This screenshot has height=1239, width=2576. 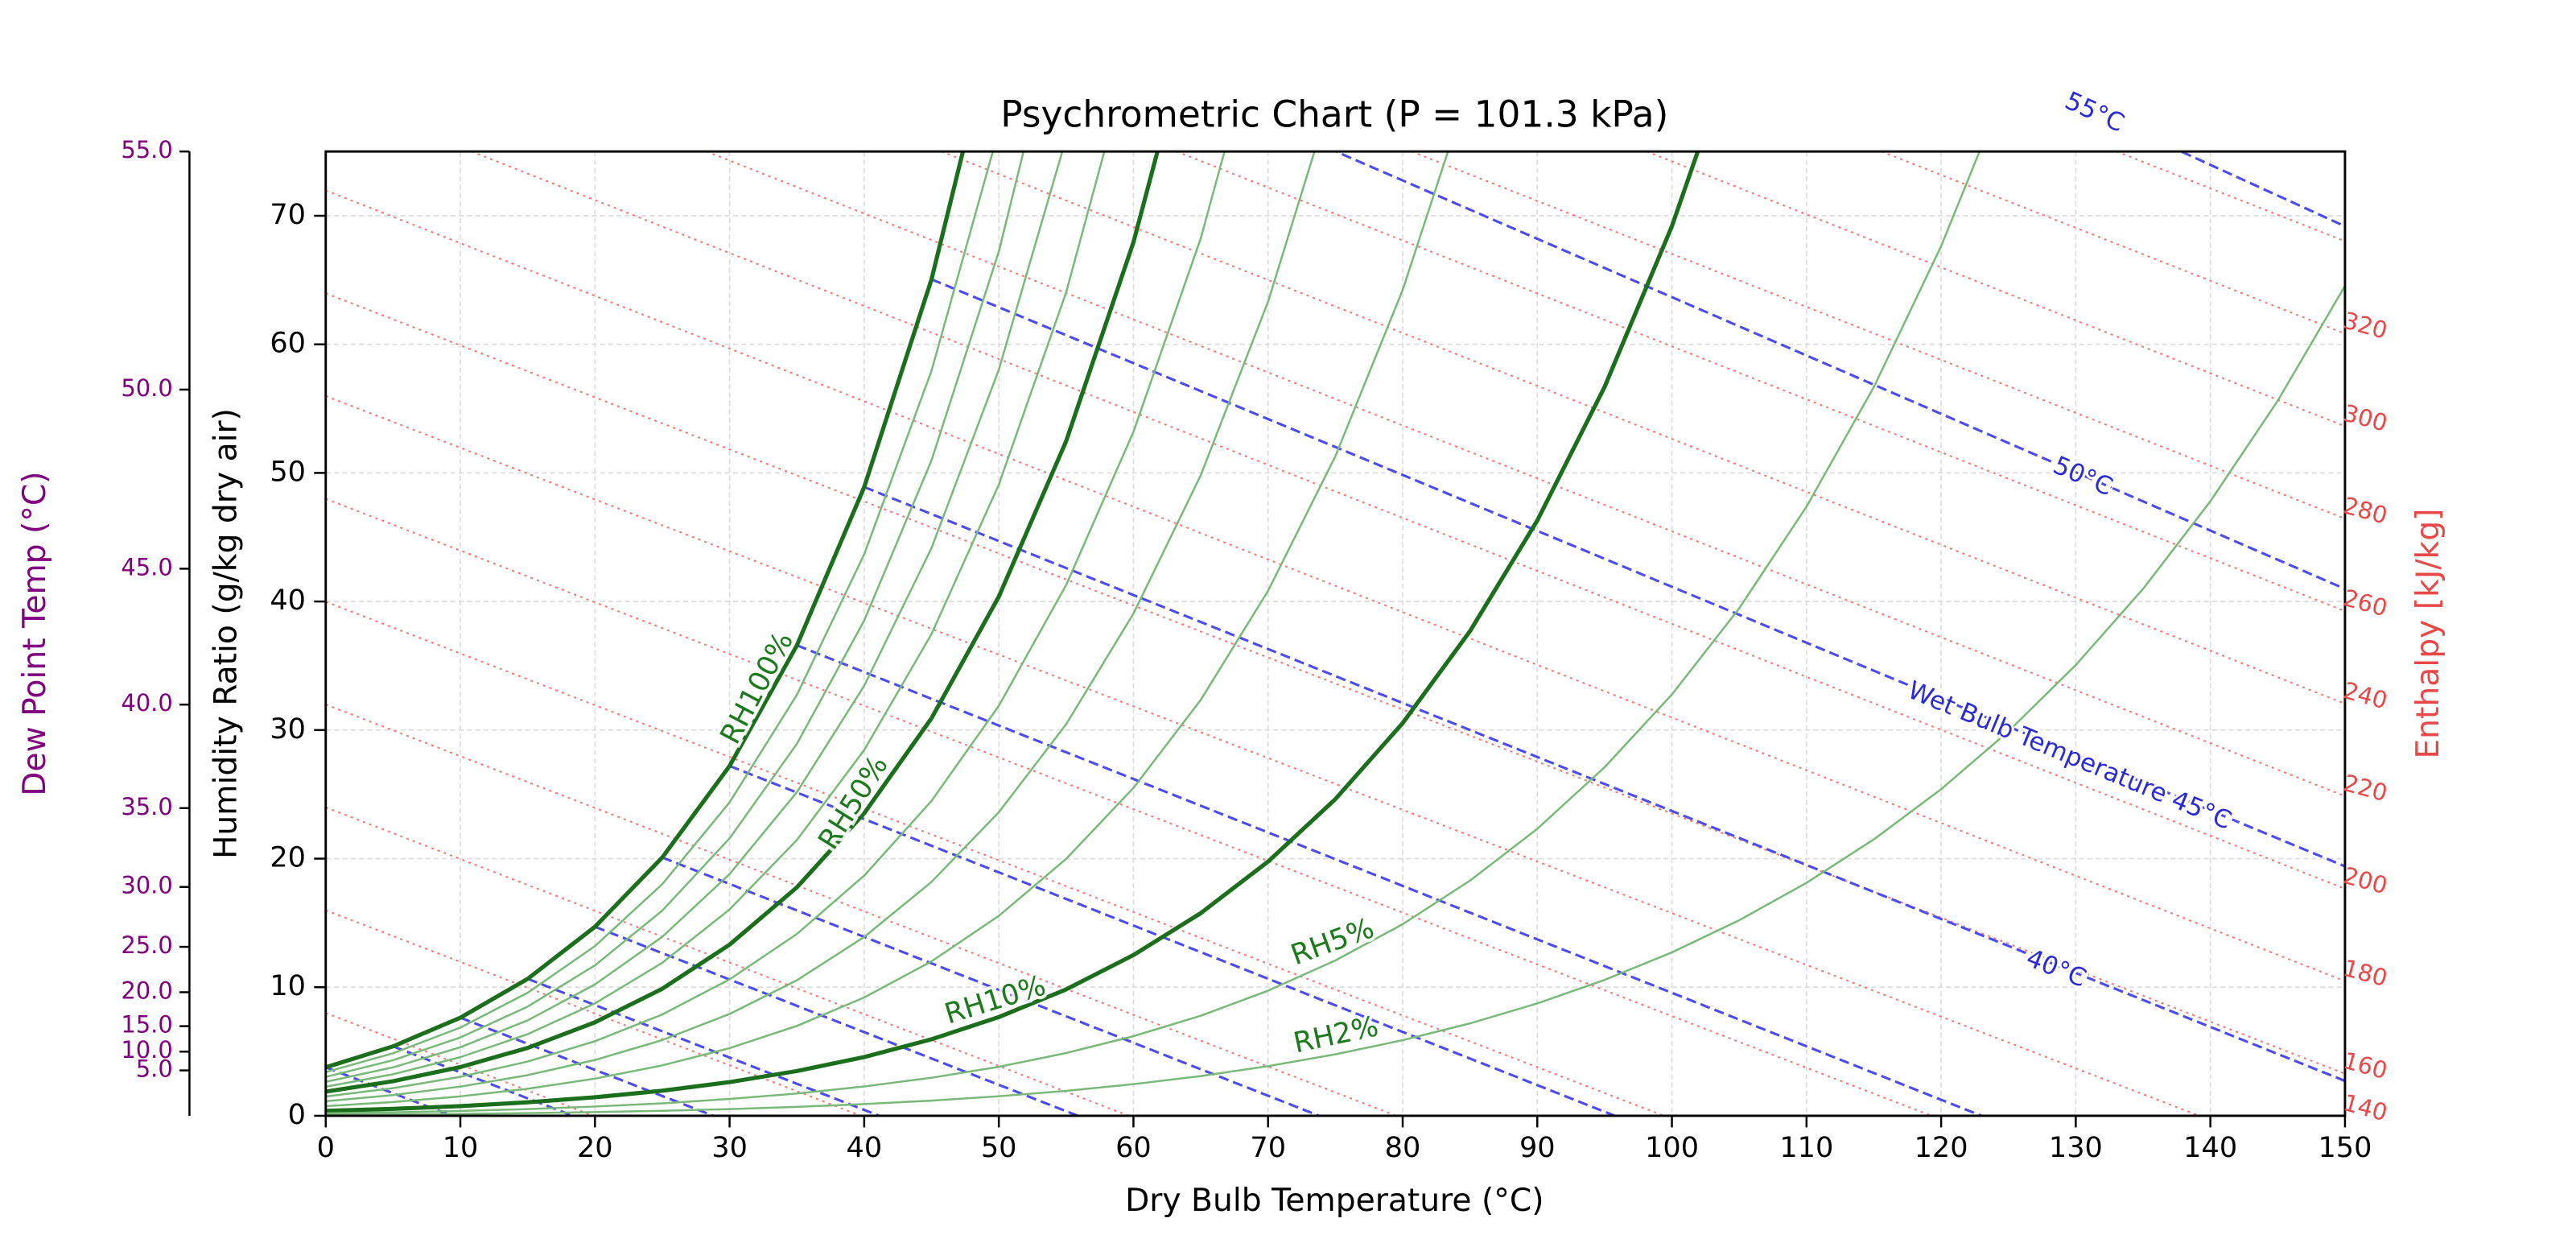 What do you see at coordinates (226, 633) in the screenshot?
I see `y-axis-label: Humidity Ratio (g/kg dry air)` at bounding box center [226, 633].